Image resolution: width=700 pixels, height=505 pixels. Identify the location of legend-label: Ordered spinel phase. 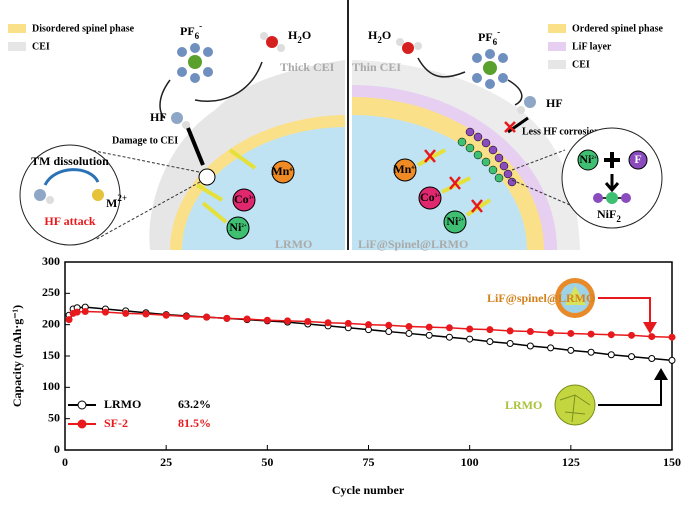
(617, 28).